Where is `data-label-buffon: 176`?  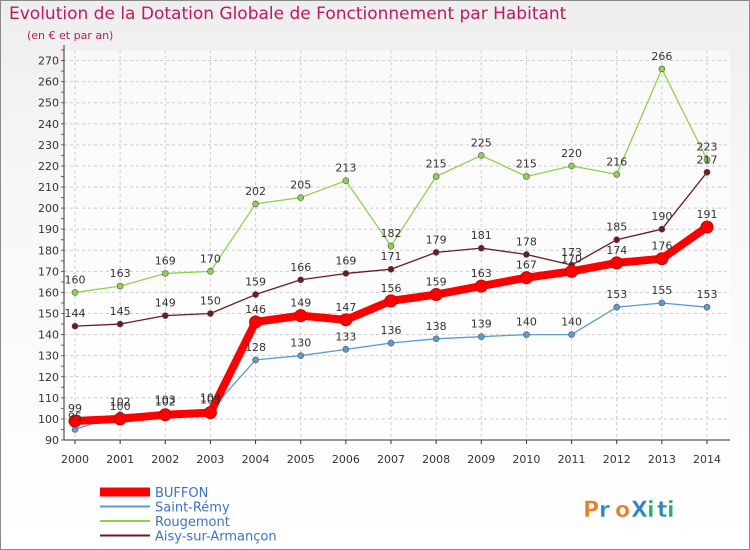 data-label-buffon: 176 is located at coordinates (661, 246).